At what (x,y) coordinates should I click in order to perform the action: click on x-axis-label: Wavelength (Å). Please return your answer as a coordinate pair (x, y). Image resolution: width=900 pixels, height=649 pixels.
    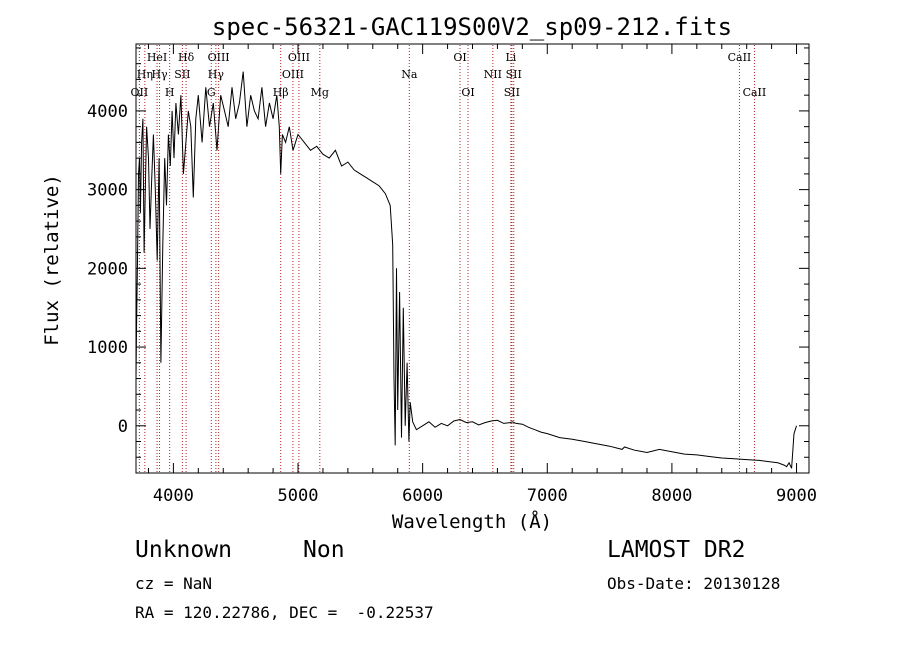
    Looking at the image, I should click on (472, 521).